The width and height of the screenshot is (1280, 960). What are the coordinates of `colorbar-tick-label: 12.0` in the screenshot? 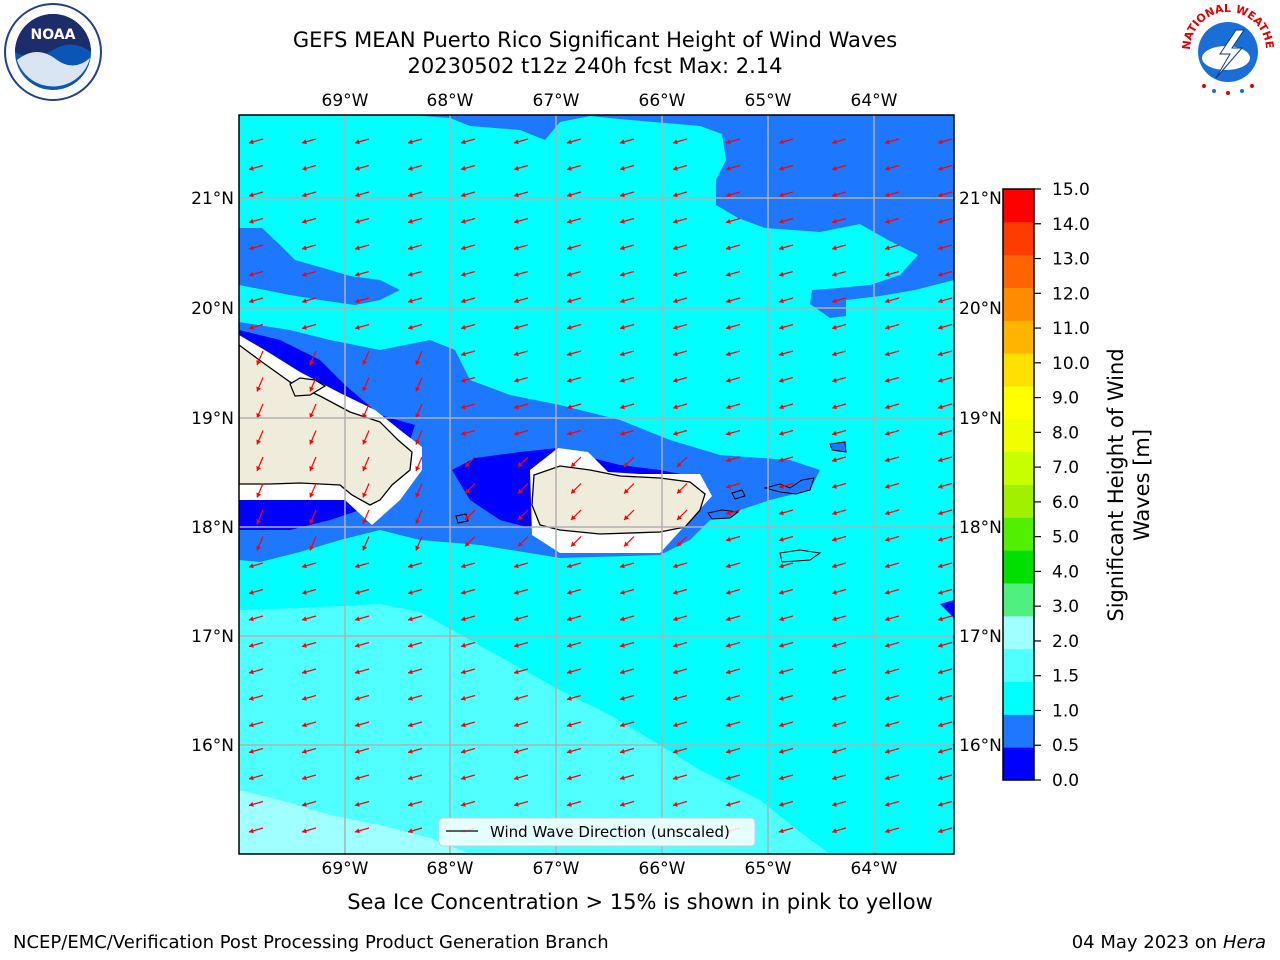 It's located at (1071, 294).